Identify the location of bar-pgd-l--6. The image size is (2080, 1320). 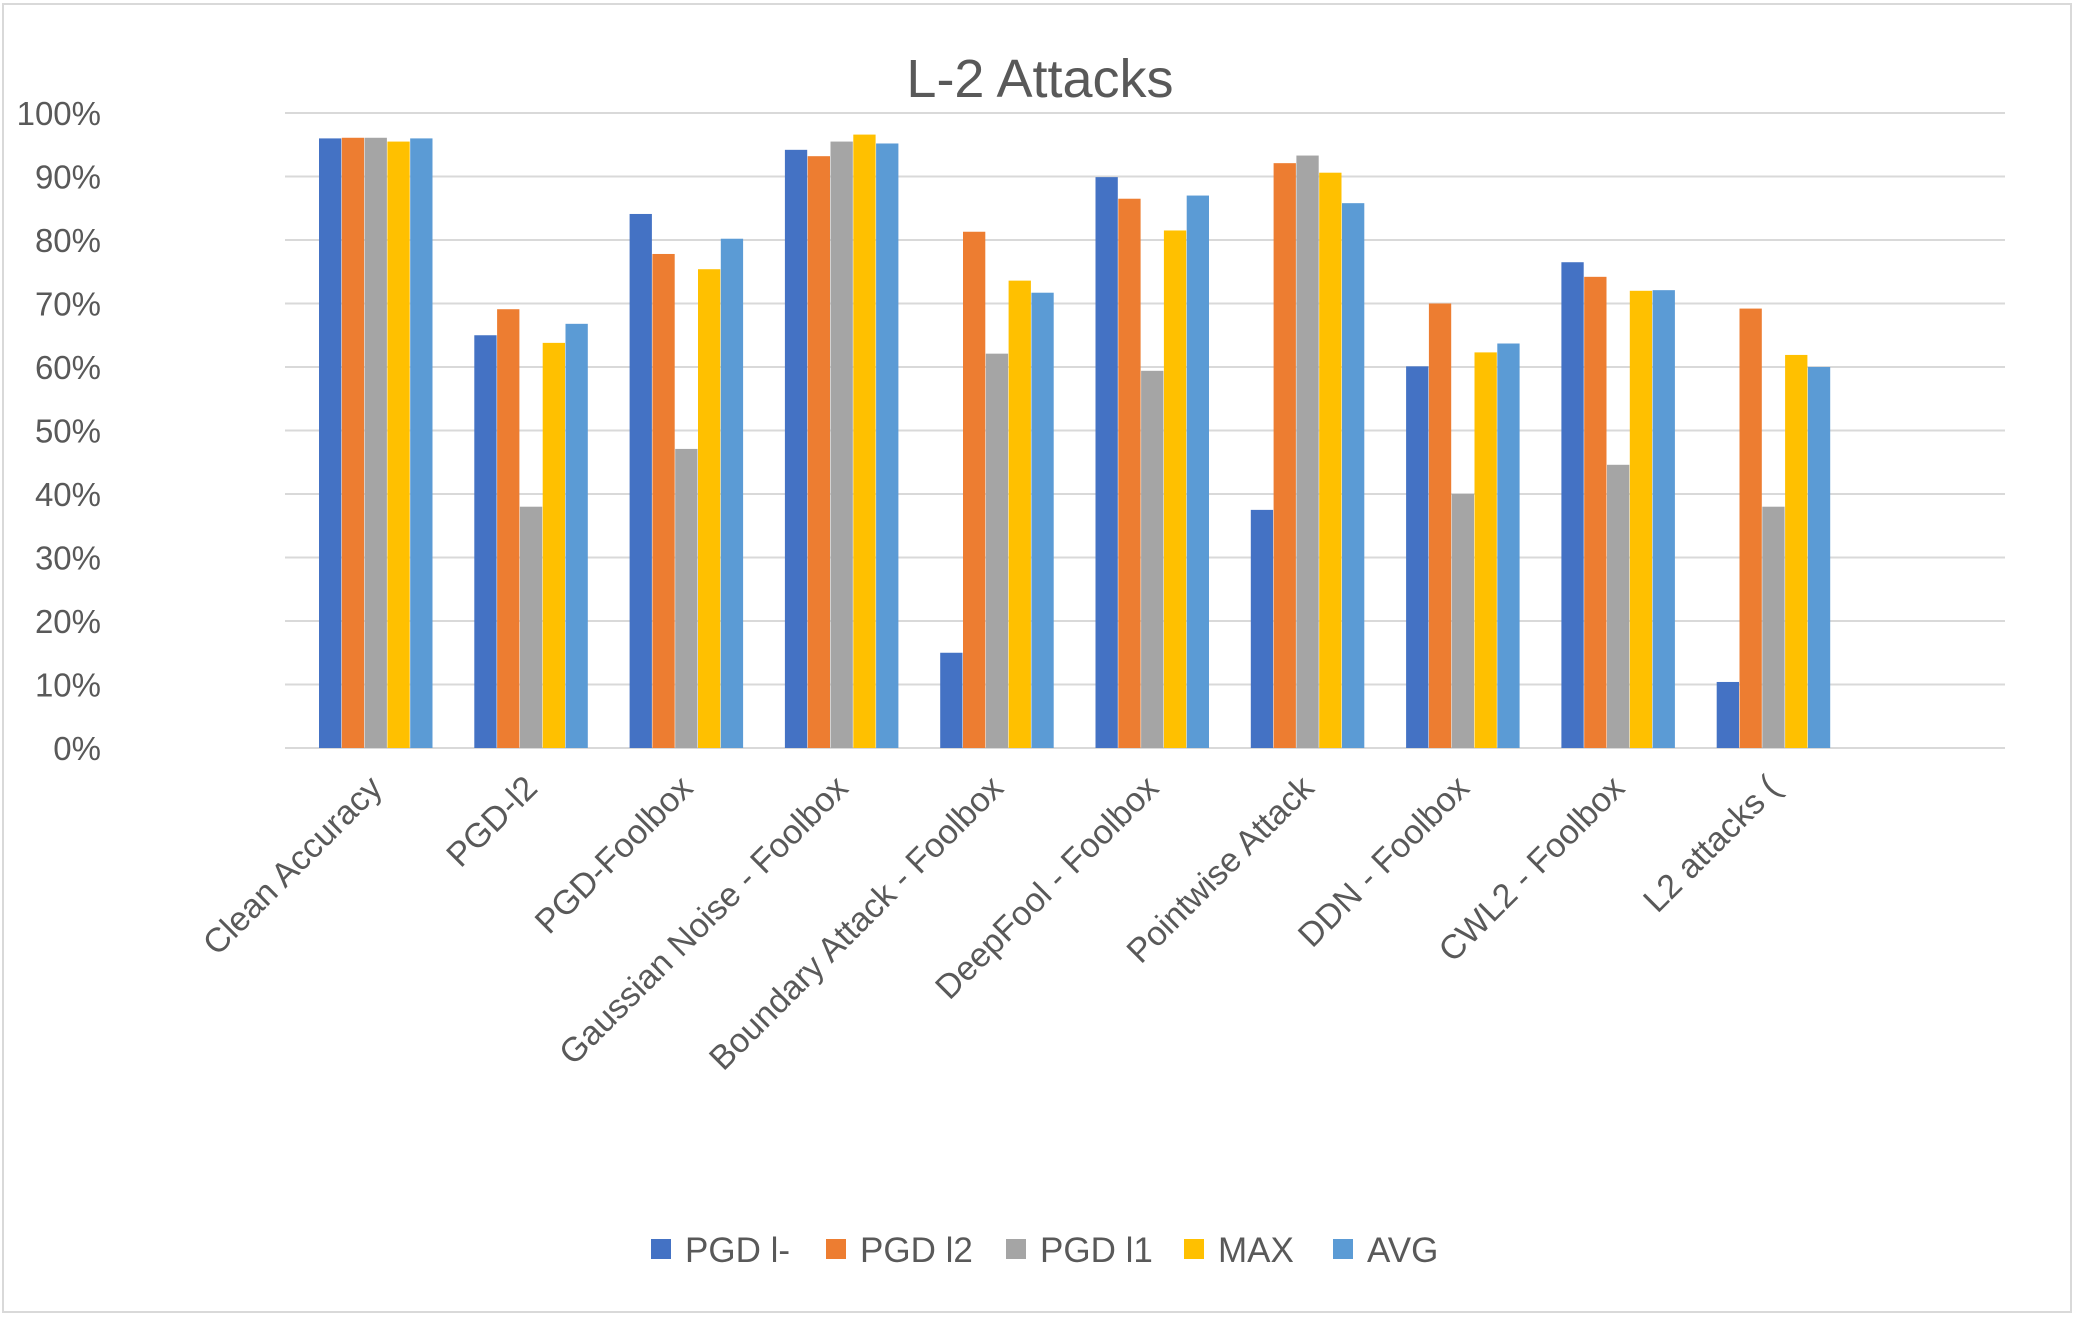
(1262, 628).